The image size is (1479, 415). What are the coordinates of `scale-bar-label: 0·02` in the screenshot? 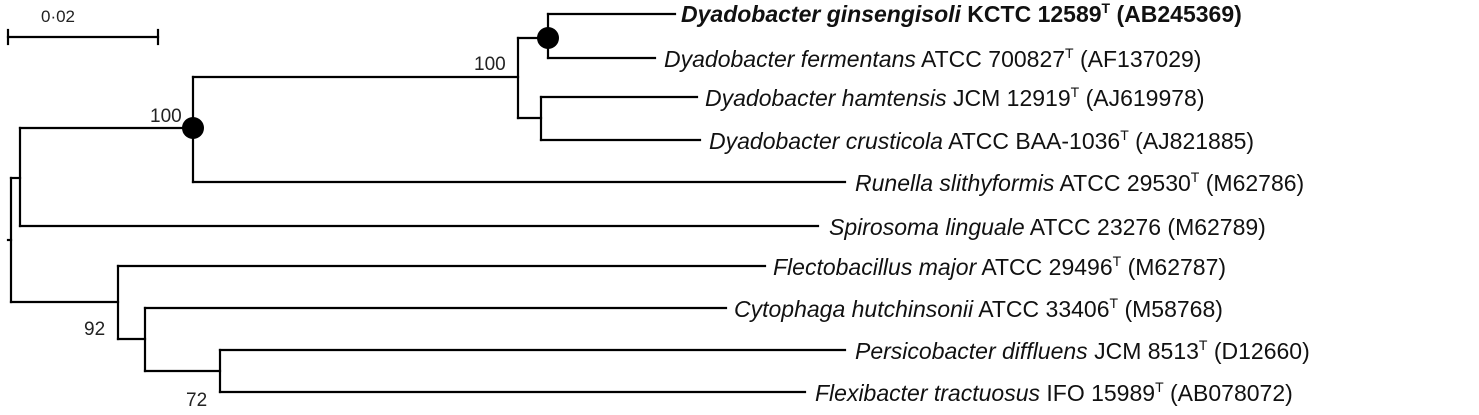 It's located at (58, 16).